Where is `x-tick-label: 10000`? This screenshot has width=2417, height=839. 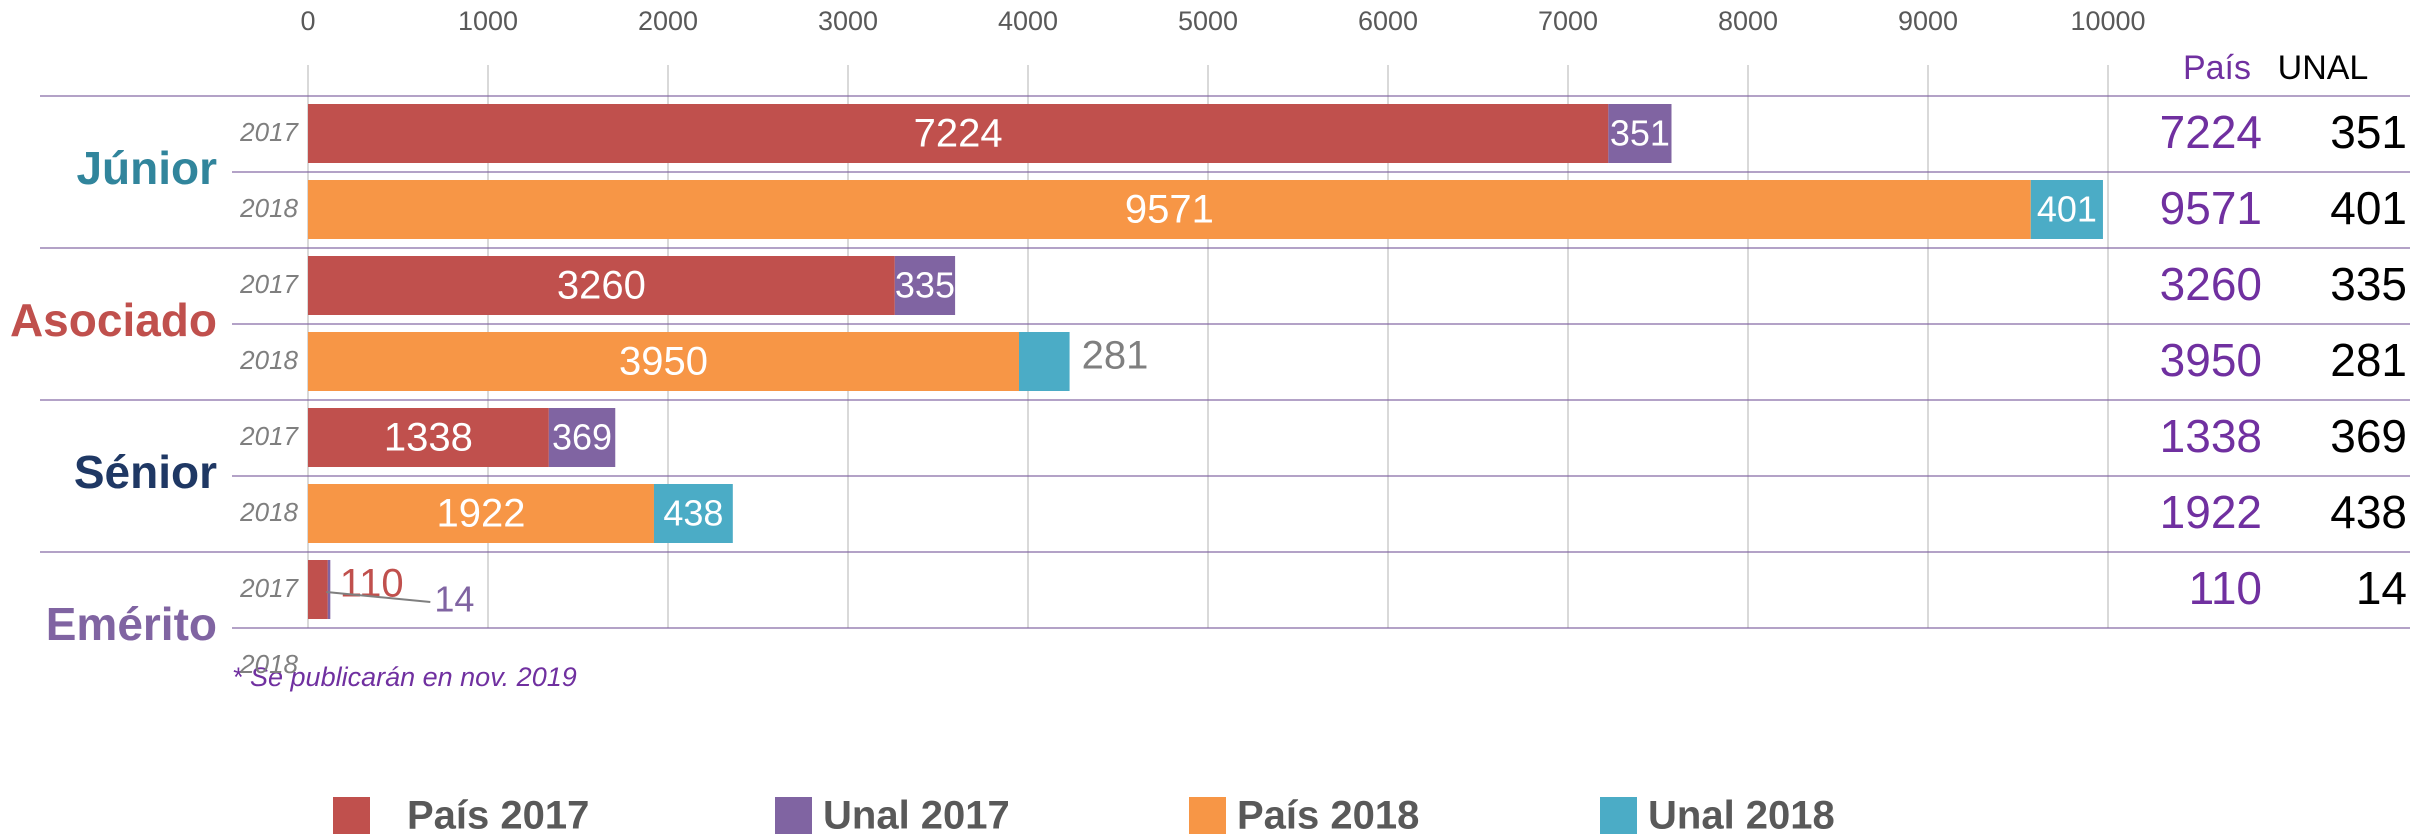
x-tick-label: 10000 is located at coordinates (2107, 21).